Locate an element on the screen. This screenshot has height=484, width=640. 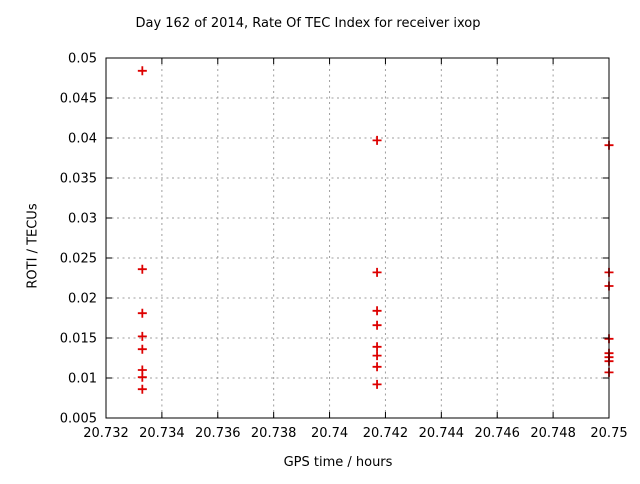
y-tick-label: 0.045 is located at coordinates (78, 99).